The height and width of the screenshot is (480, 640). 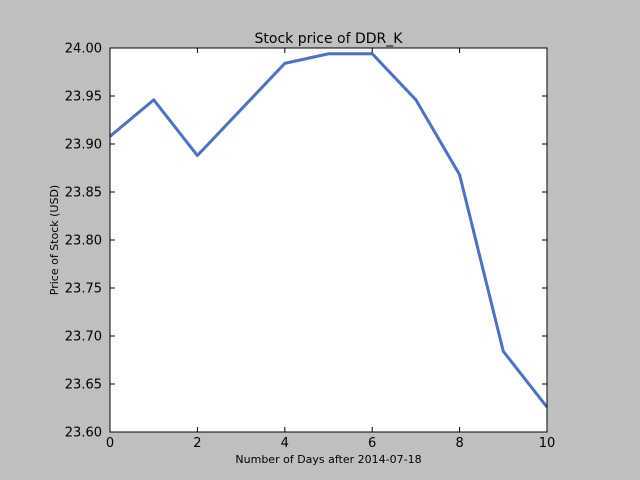 I want to click on x-tick-label: 0, so click(x=110, y=443).